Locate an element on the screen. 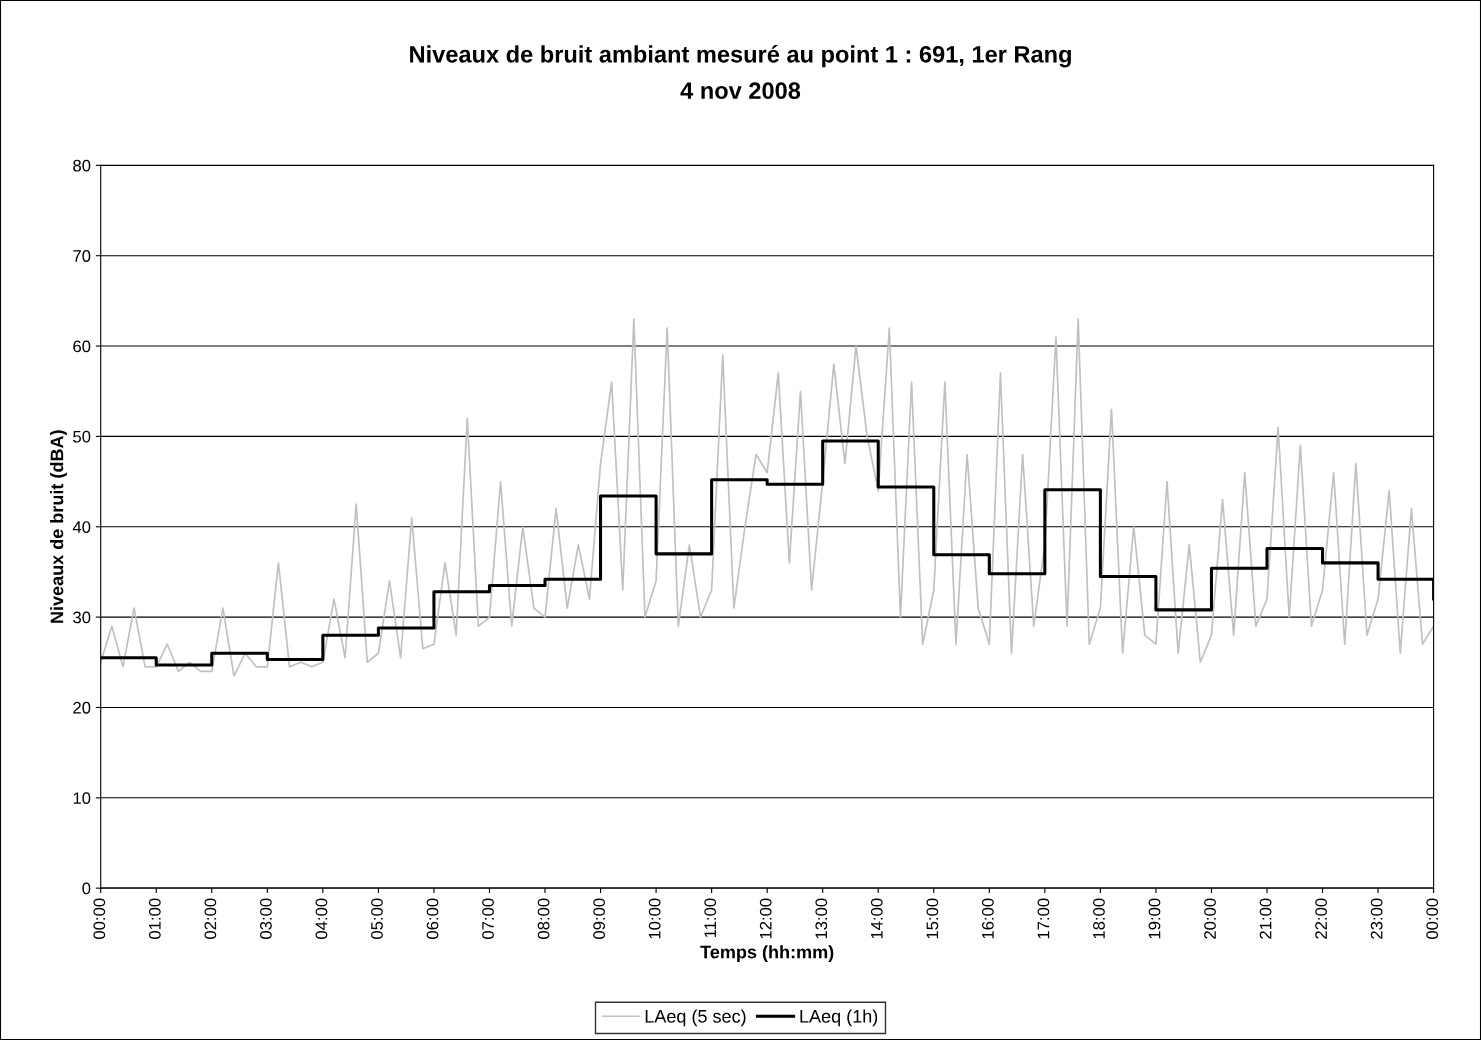  legend-label: LAeq (5 sec) is located at coordinates (695, 1018).